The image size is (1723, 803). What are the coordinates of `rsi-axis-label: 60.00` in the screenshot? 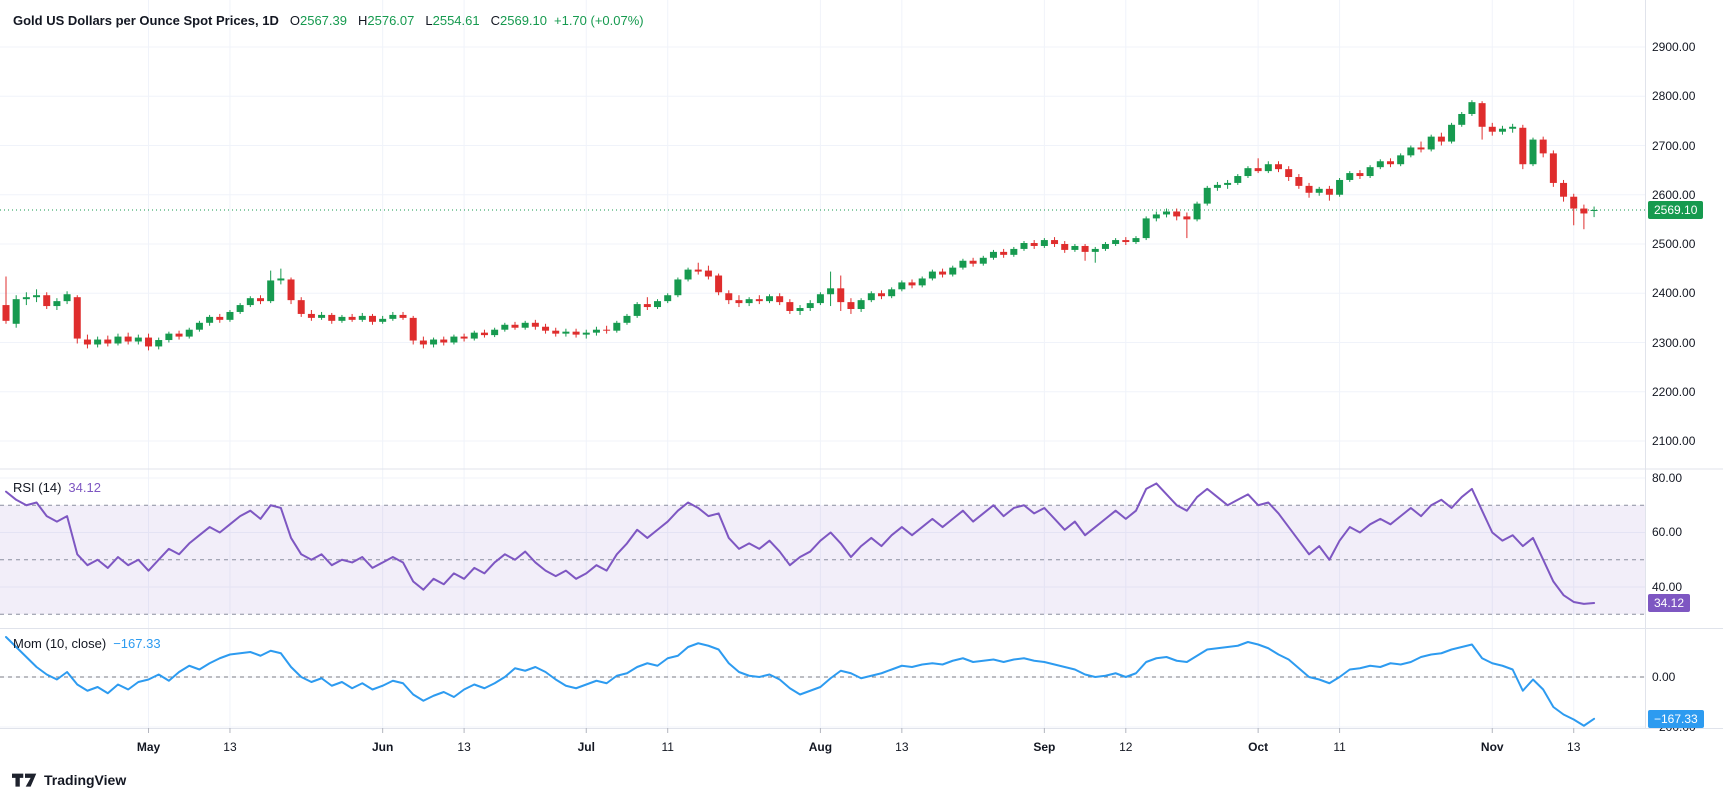 It's located at (1667, 532).